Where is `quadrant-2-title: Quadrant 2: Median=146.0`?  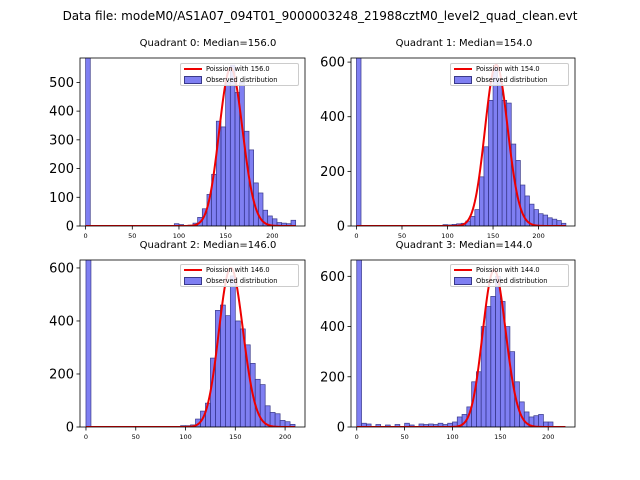 quadrant-2-title: Quadrant 2: Median=146.0 is located at coordinates (208, 245).